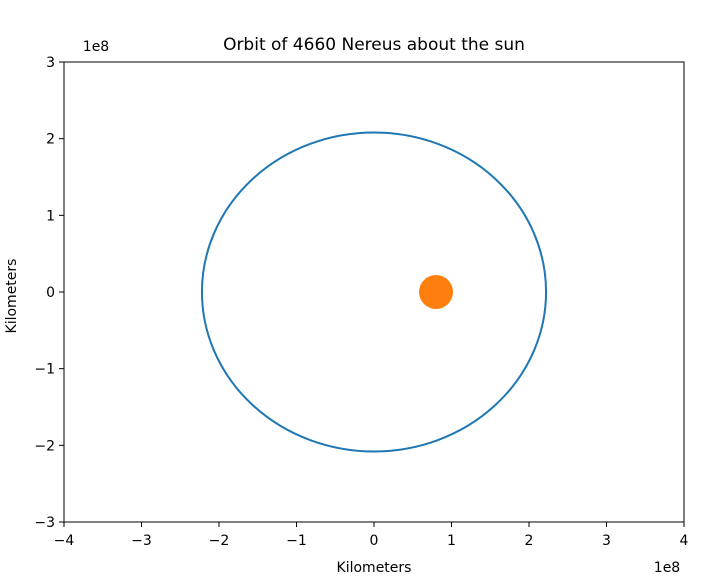 The width and height of the screenshot is (707, 585). I want to click on x-tick-label: −1, so click(296, 541).